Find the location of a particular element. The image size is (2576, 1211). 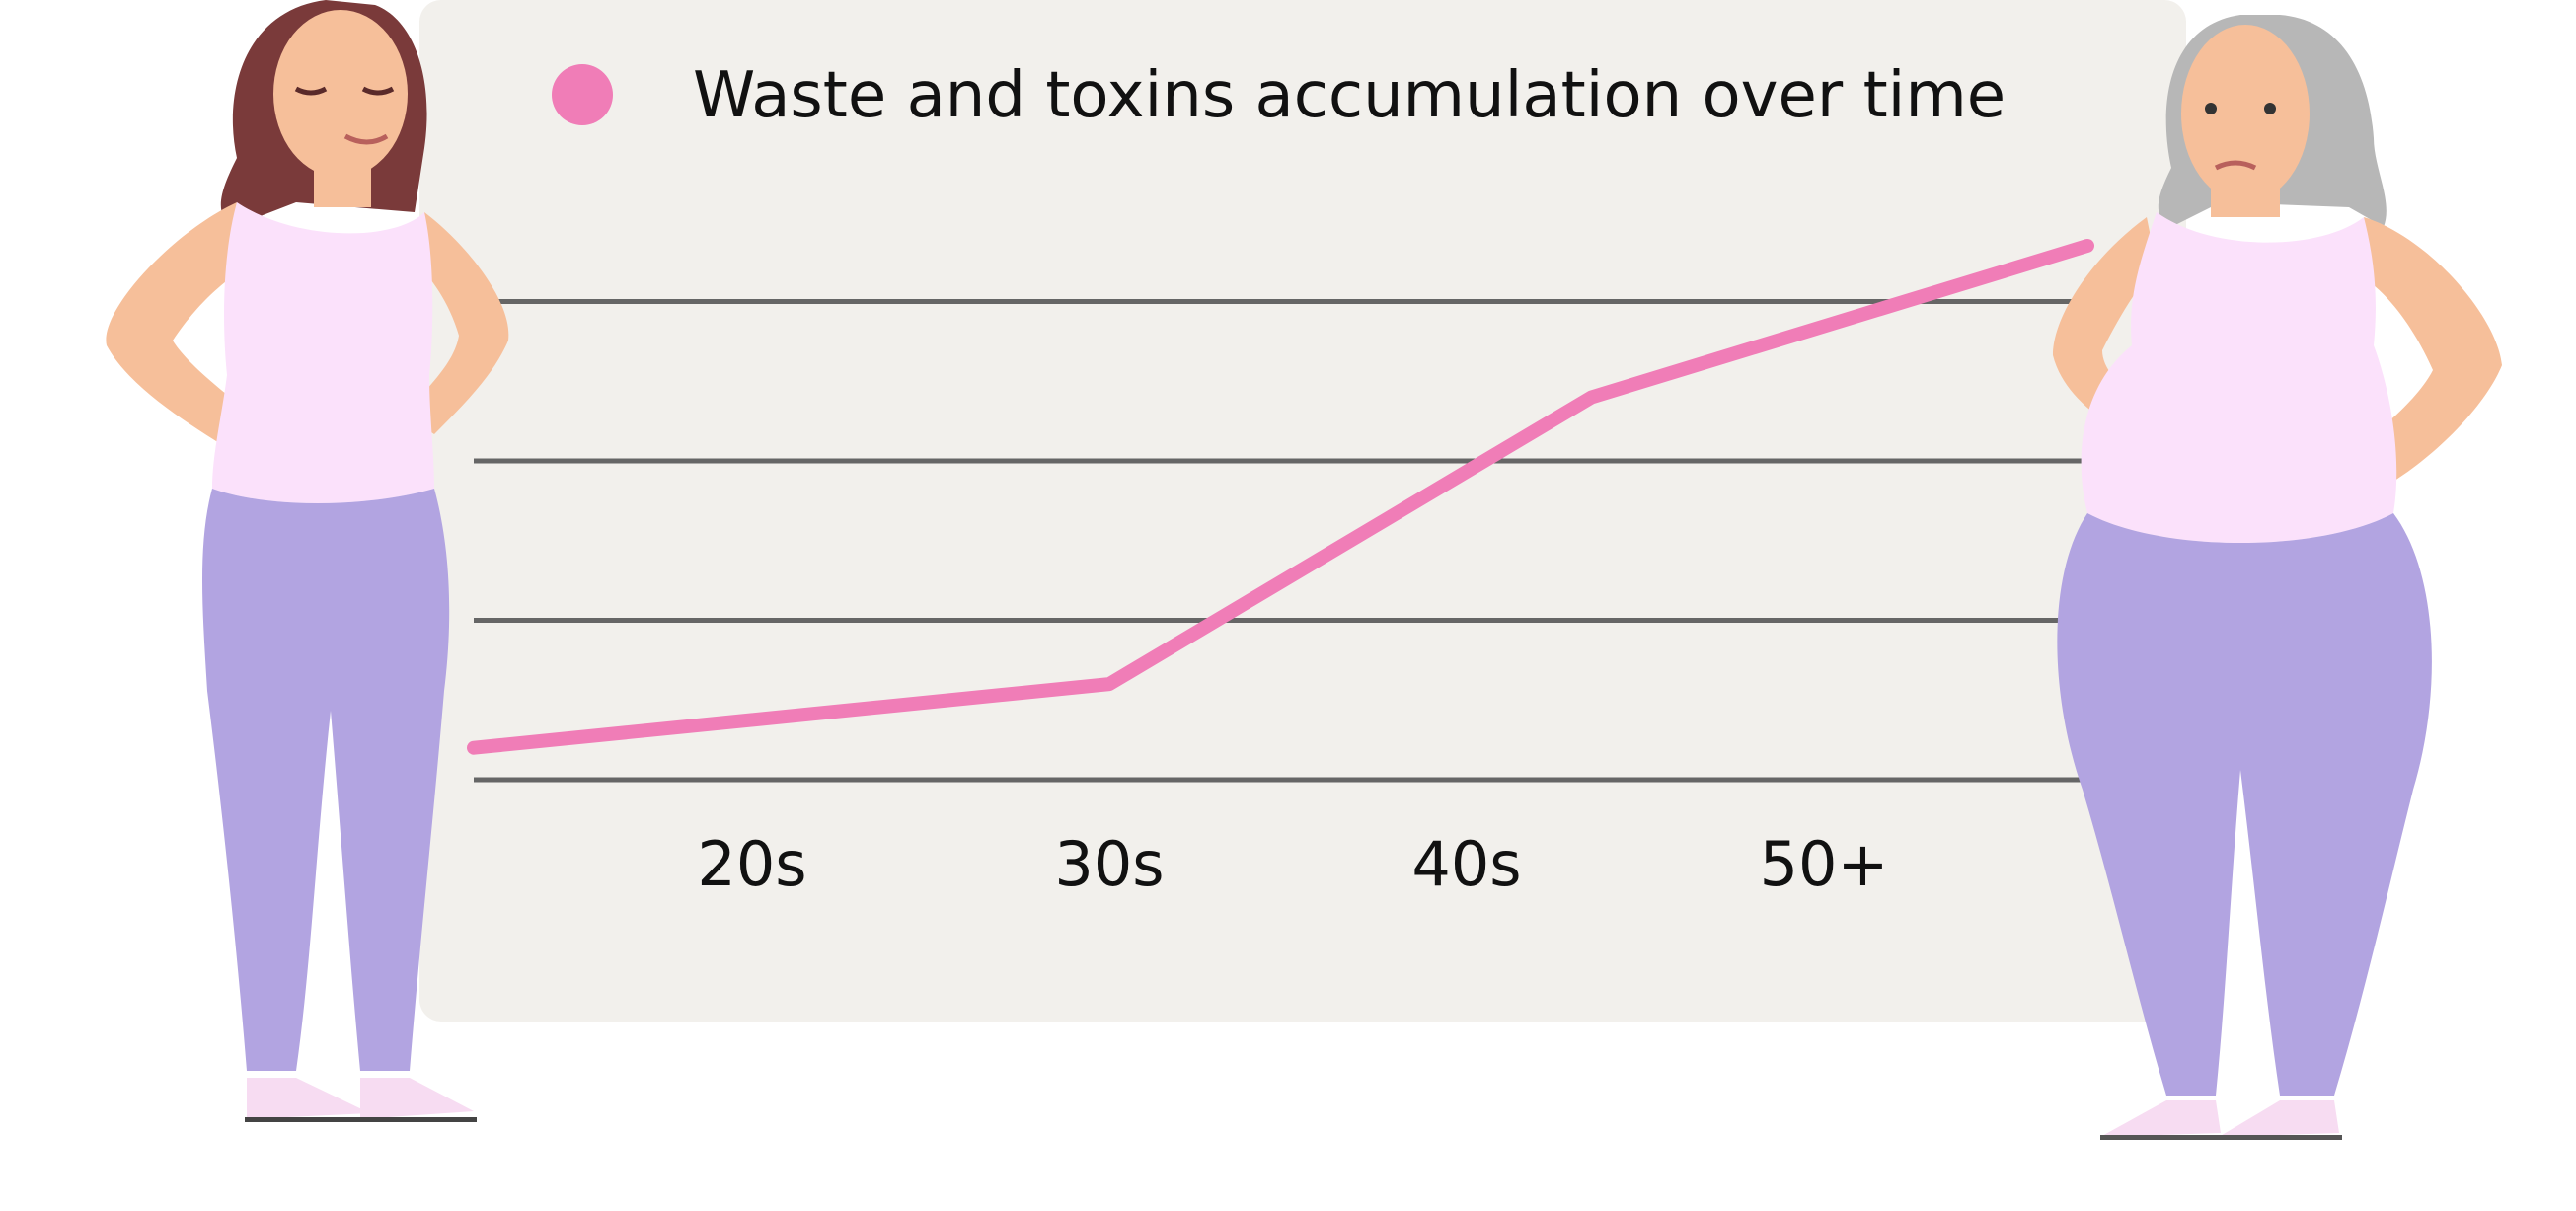

young-woman-figure is located at coordinates (307, 561).